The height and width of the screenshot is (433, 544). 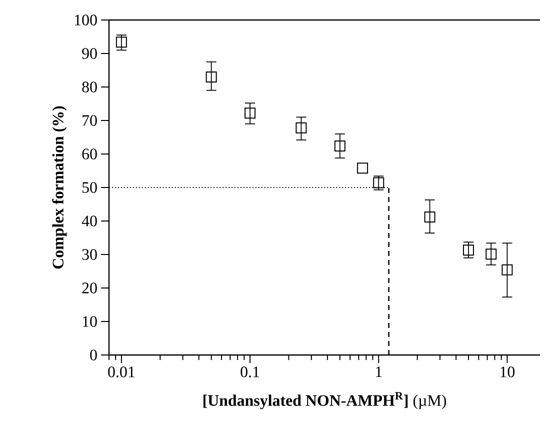 What do you see at coordinates (379, 372) in the screenshot?
I see `x-tick-label: 1` at bounding box center [379, 372].